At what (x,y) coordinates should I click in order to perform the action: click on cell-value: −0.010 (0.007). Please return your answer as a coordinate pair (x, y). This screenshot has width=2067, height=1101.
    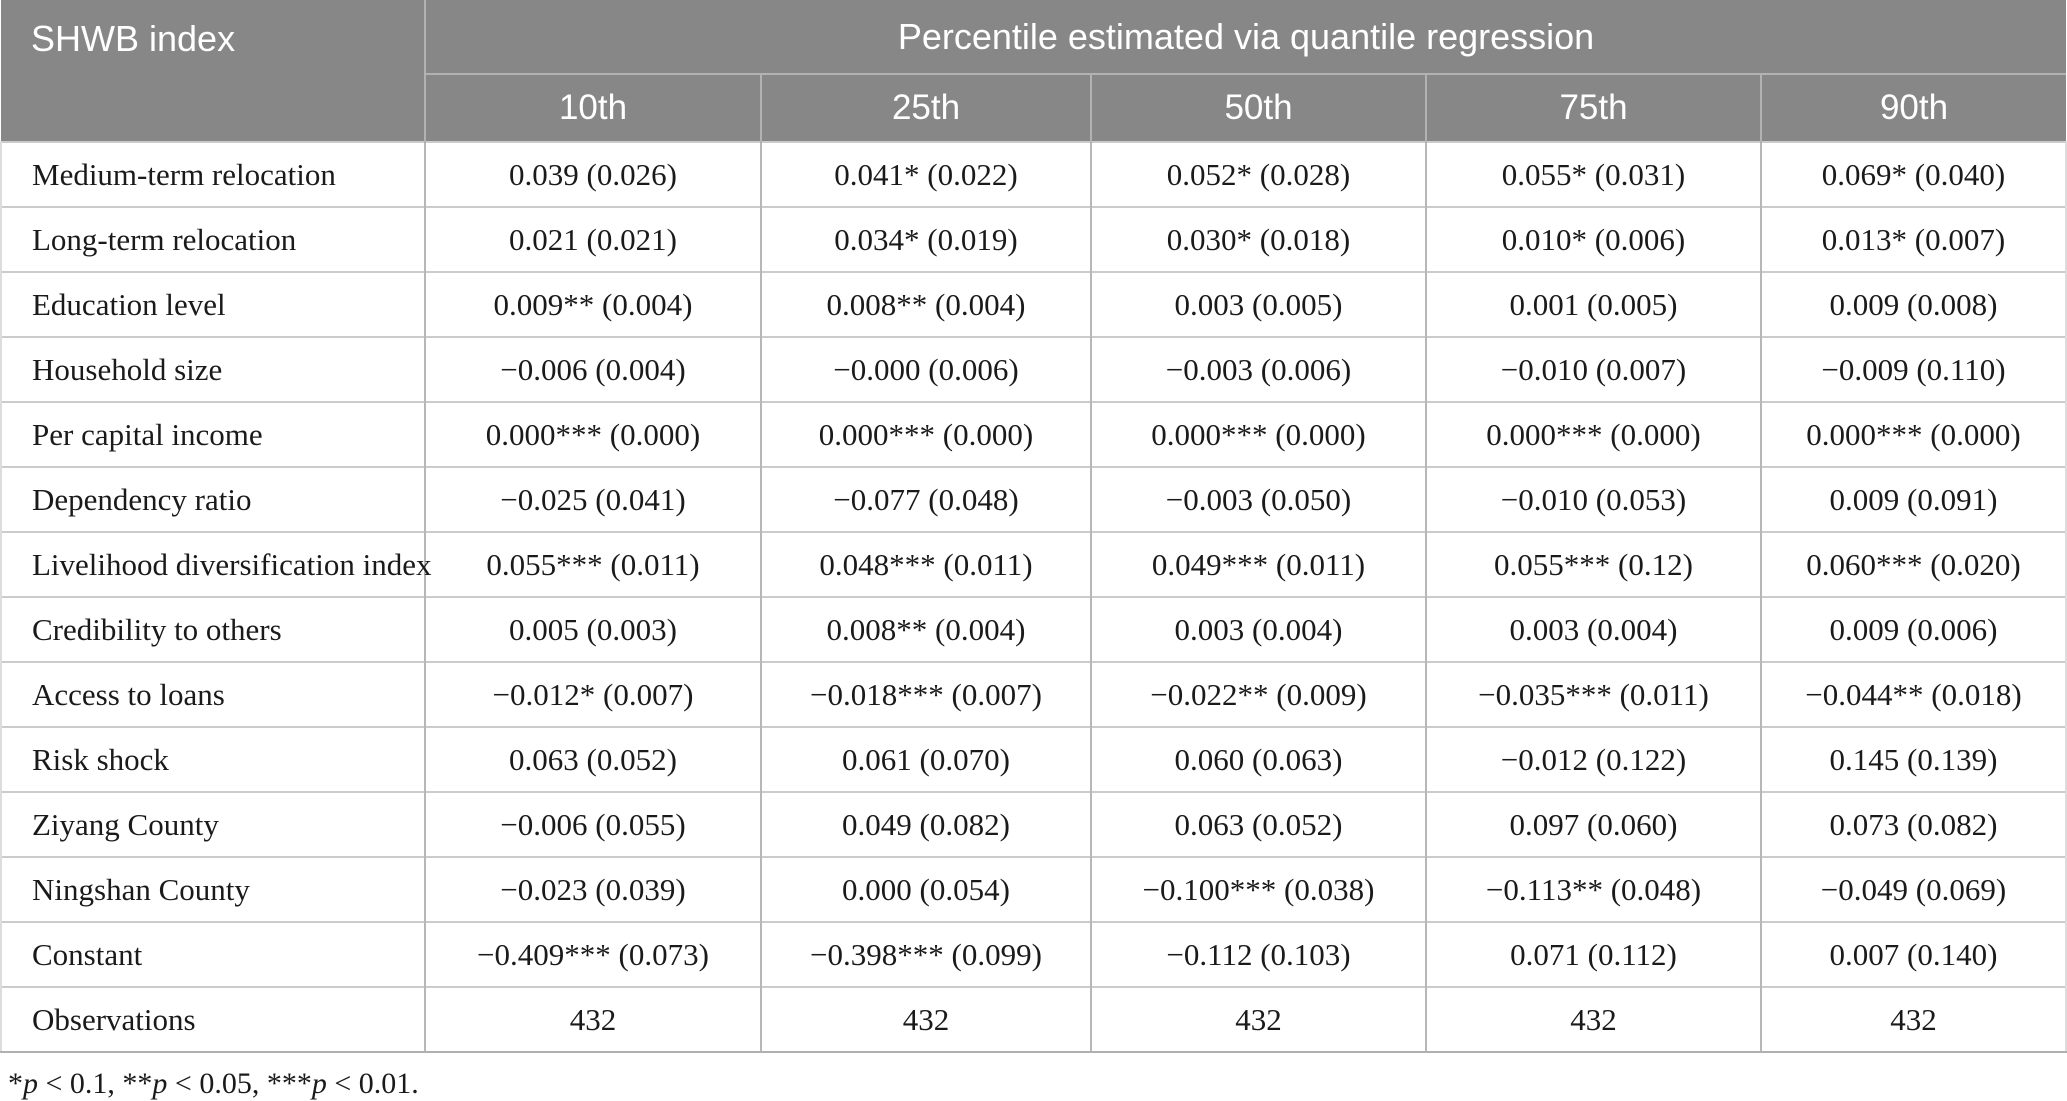
    Looking at the image, I should click on (1593, 369).